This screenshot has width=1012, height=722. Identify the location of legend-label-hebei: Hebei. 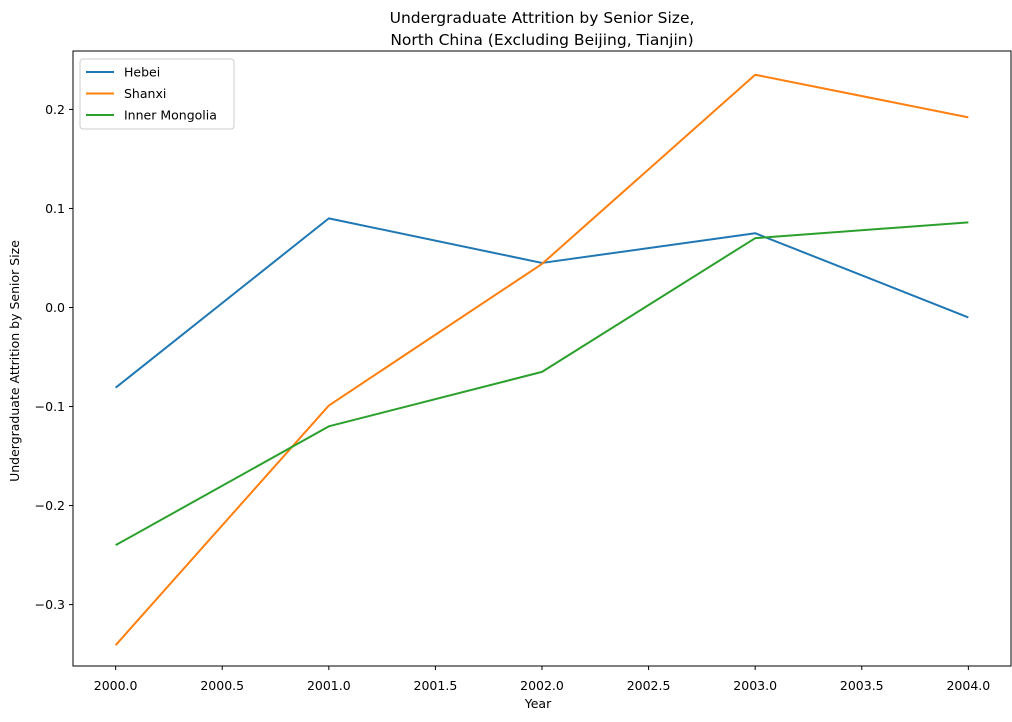
(142, 72).